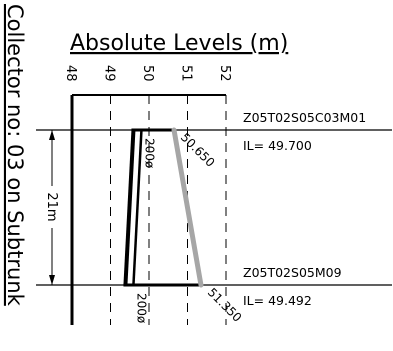 This screenshot has width=393, height=351. Describe the element at coordinates (198, 150) in the screenshot. I see `ground-level-label: 50.650` at that location.